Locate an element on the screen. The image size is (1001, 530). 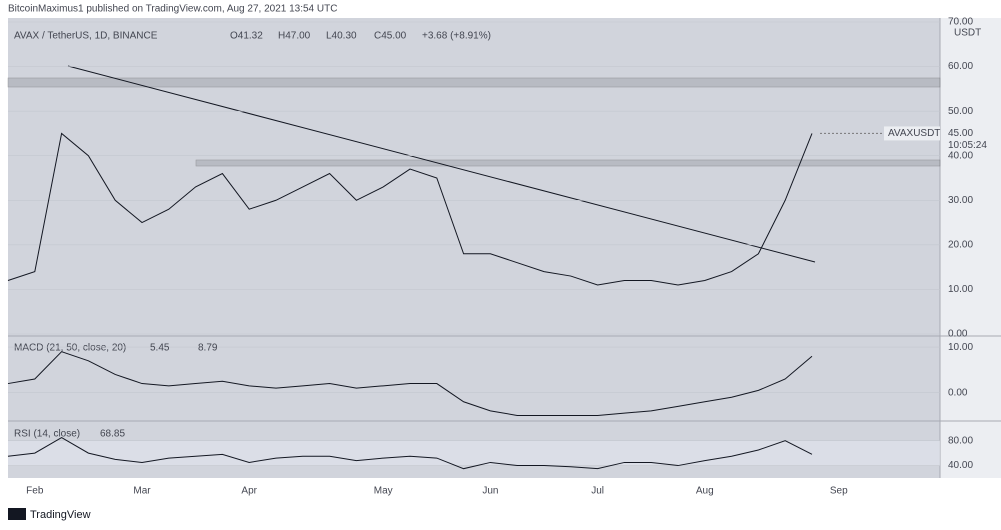
x-tick-label: Feb is located at coordinates (35, 491).